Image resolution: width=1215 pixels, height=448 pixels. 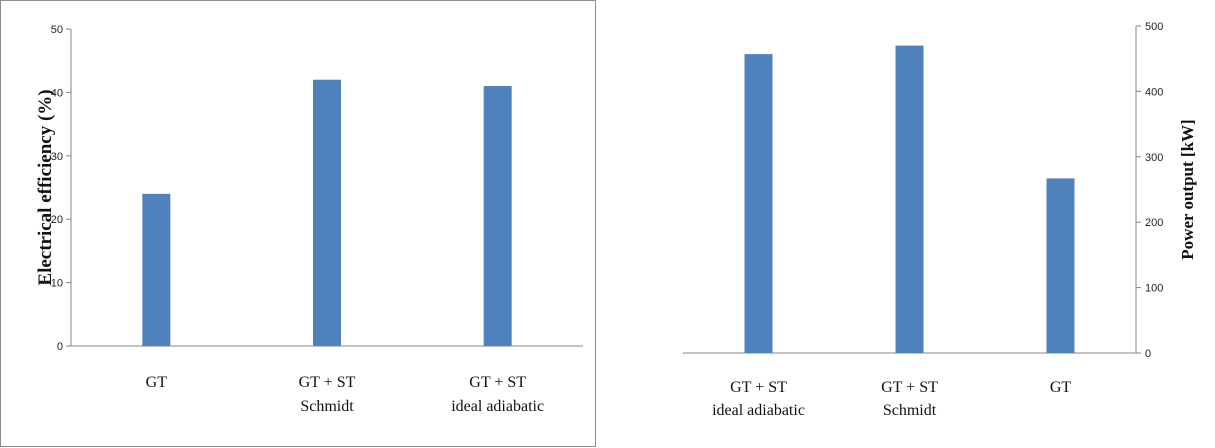 I want to click on y-tick-label: 10, so click(x=57, y=284).